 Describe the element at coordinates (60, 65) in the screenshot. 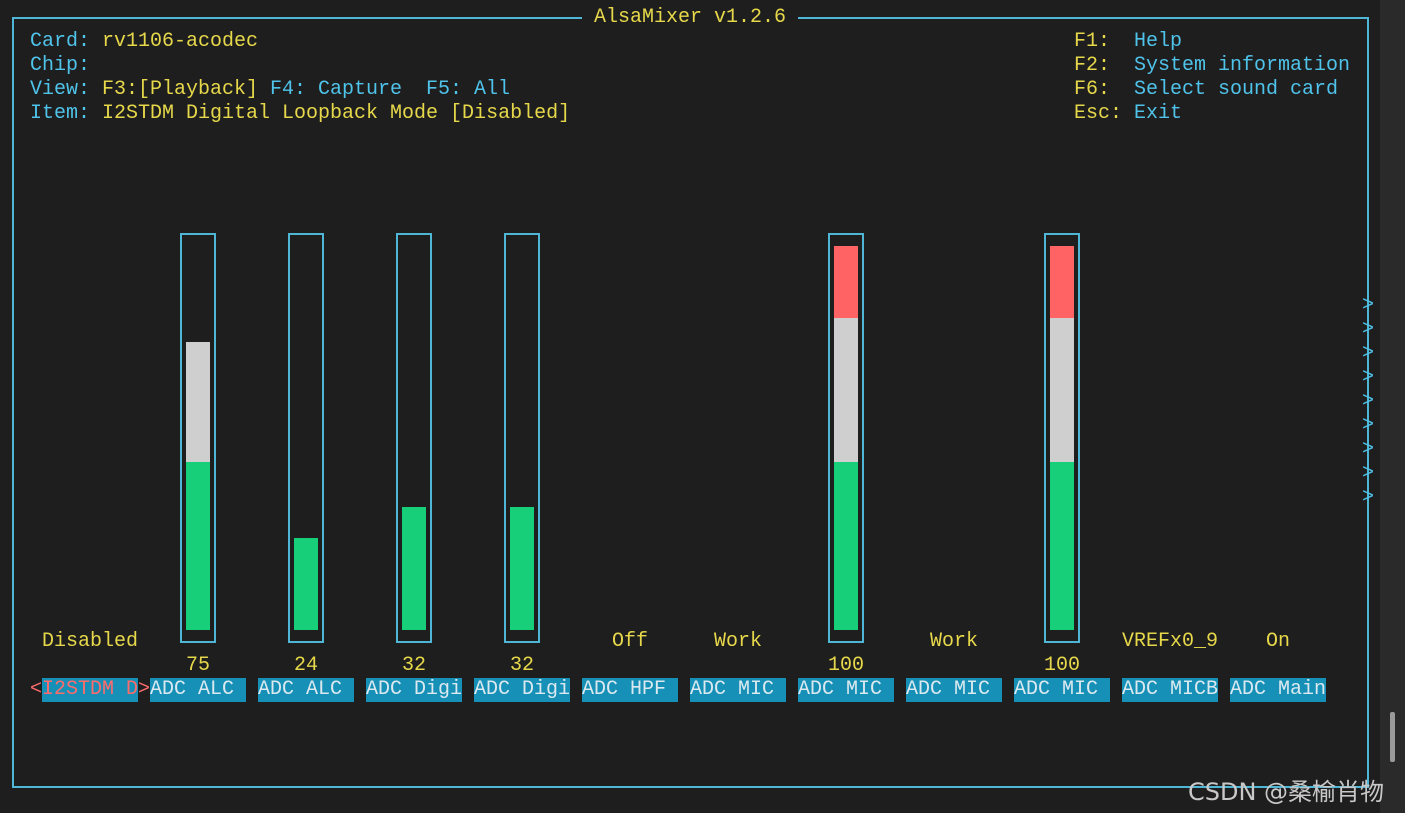

I see `info-label: Chip:` at that location.